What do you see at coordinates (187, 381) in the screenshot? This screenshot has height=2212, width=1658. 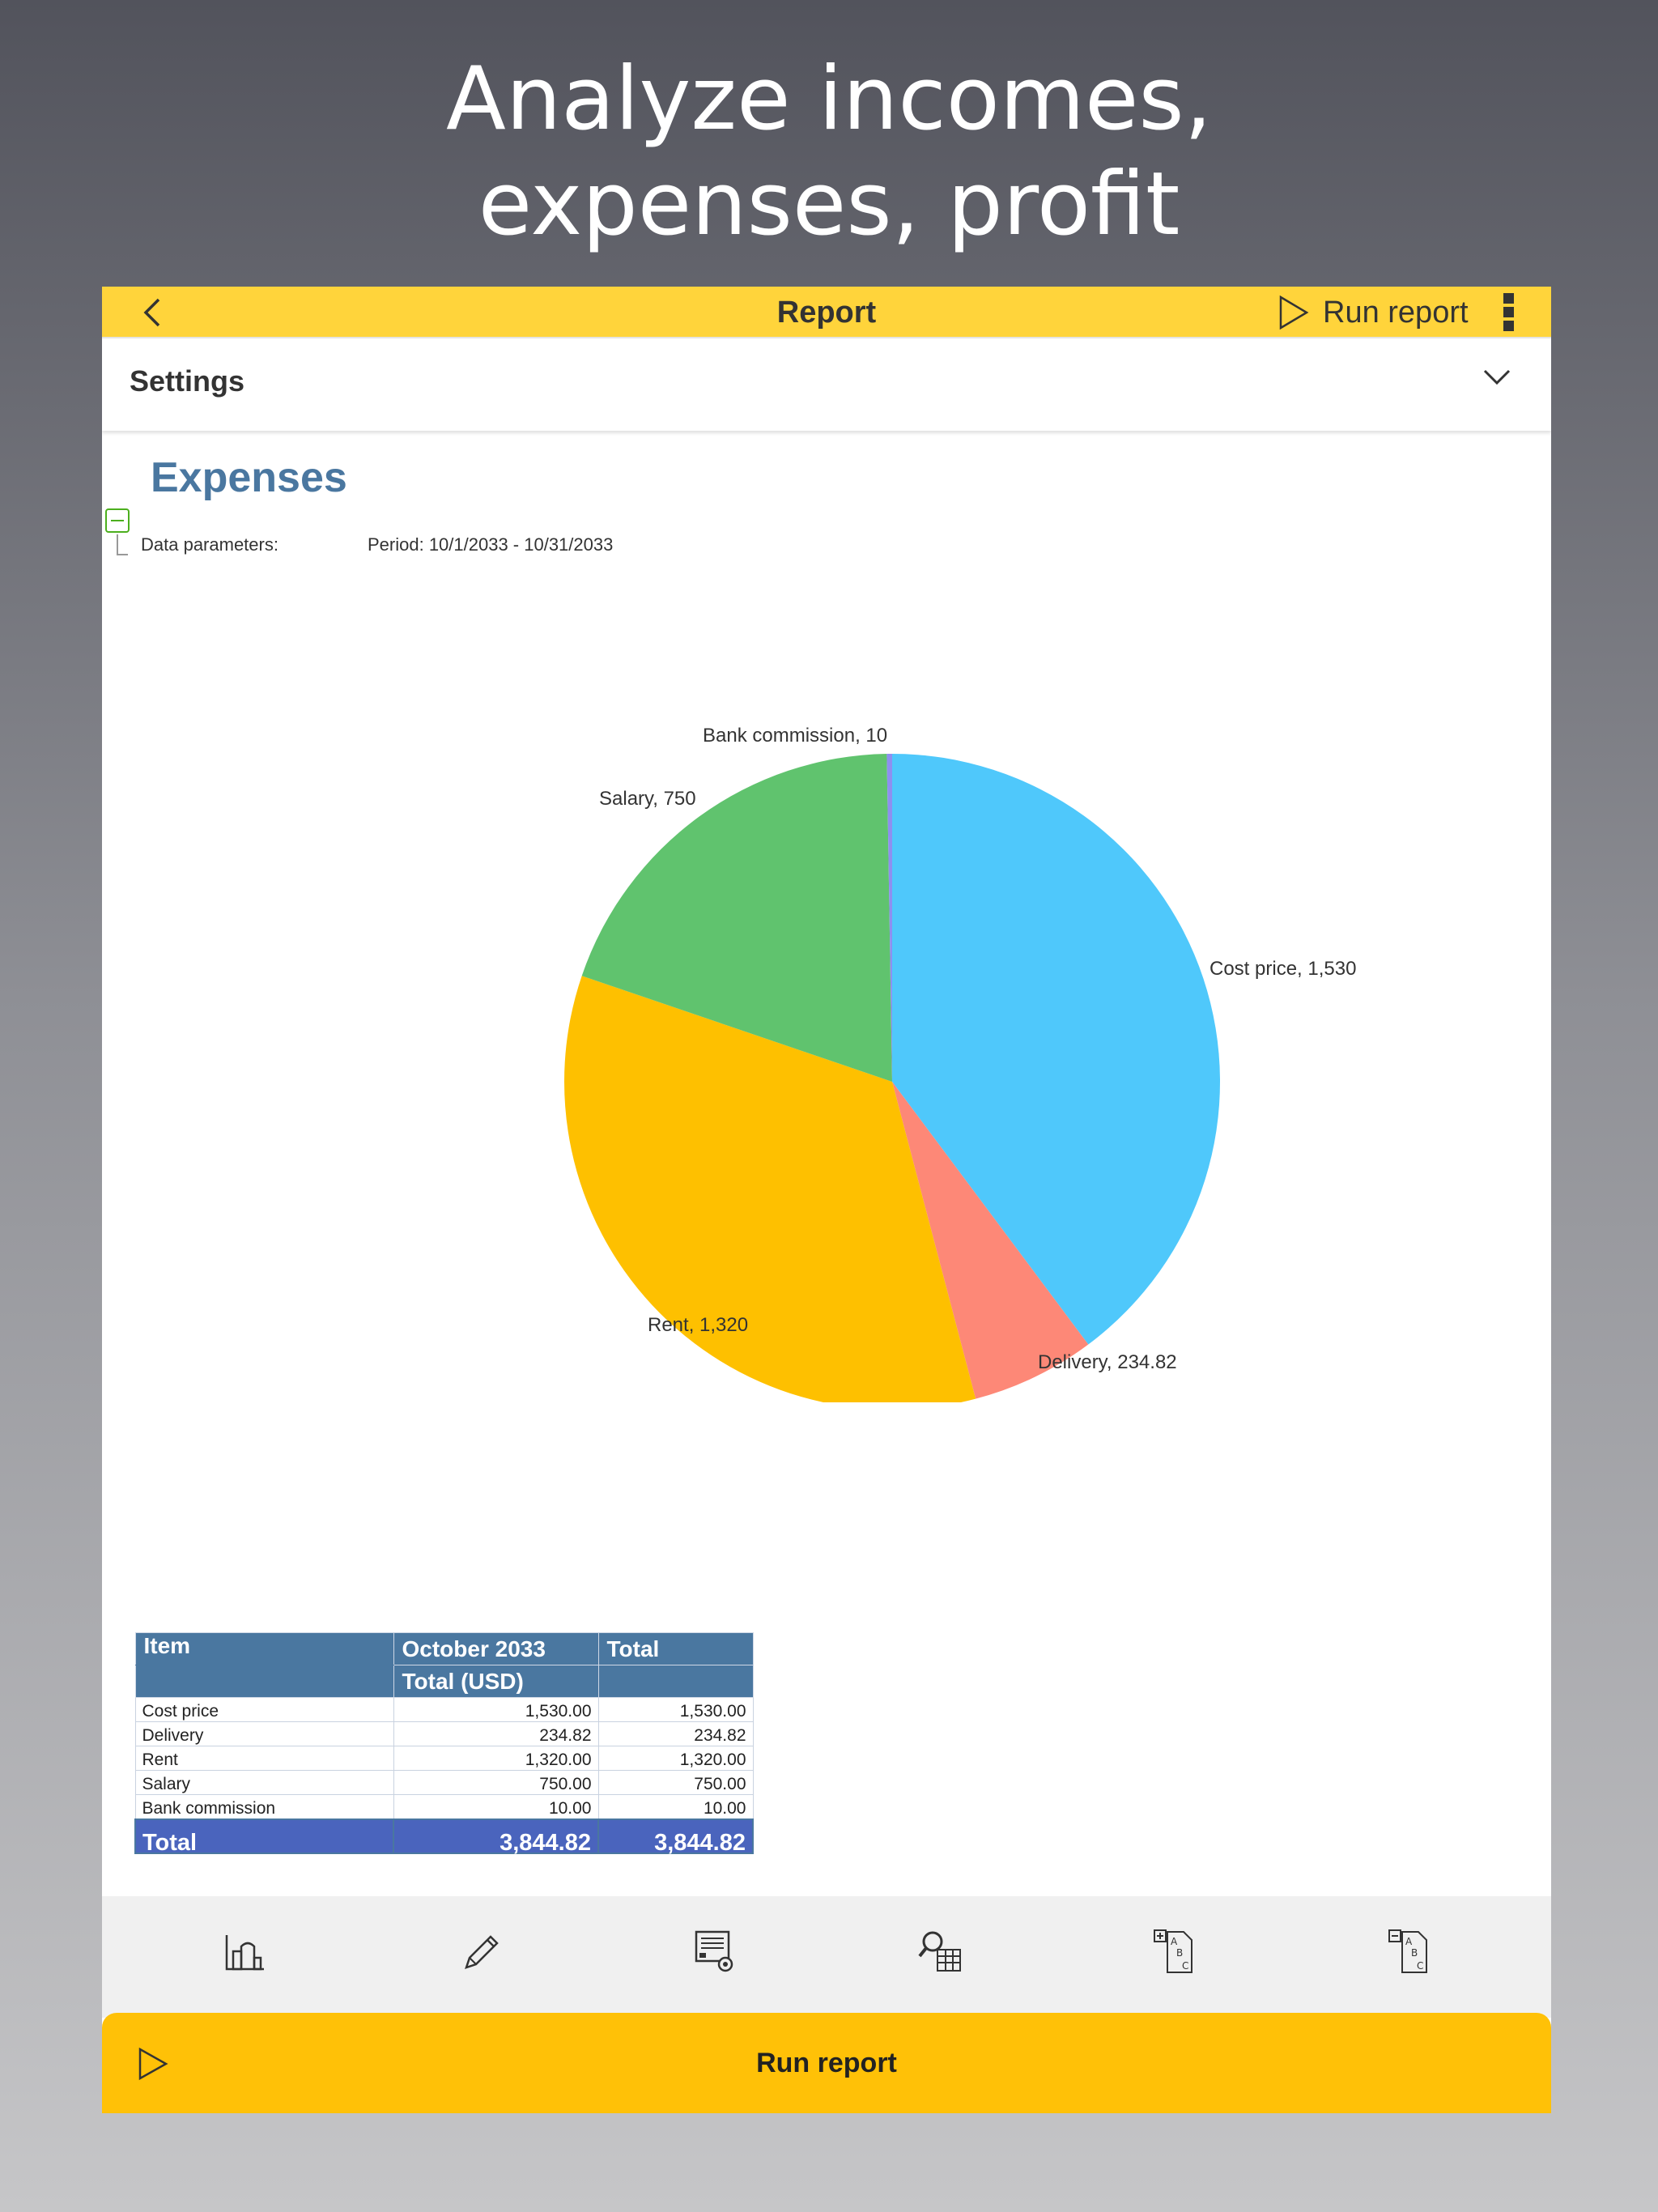 I see `settings-label: Settings` at bounding box center [187, 381].